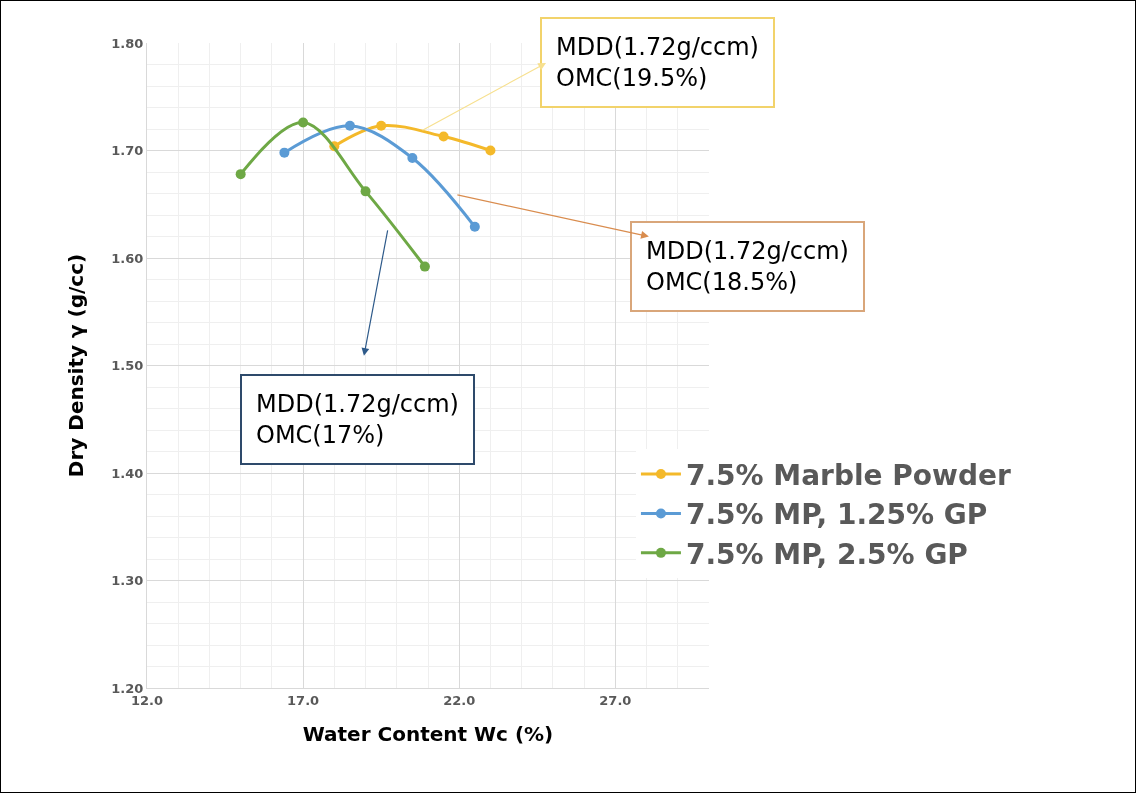 This screenshot has height=793, width=1136. I want to click on annotation: MDD(1.72g/ccm) OMC(18.5%), so click(747, 267).